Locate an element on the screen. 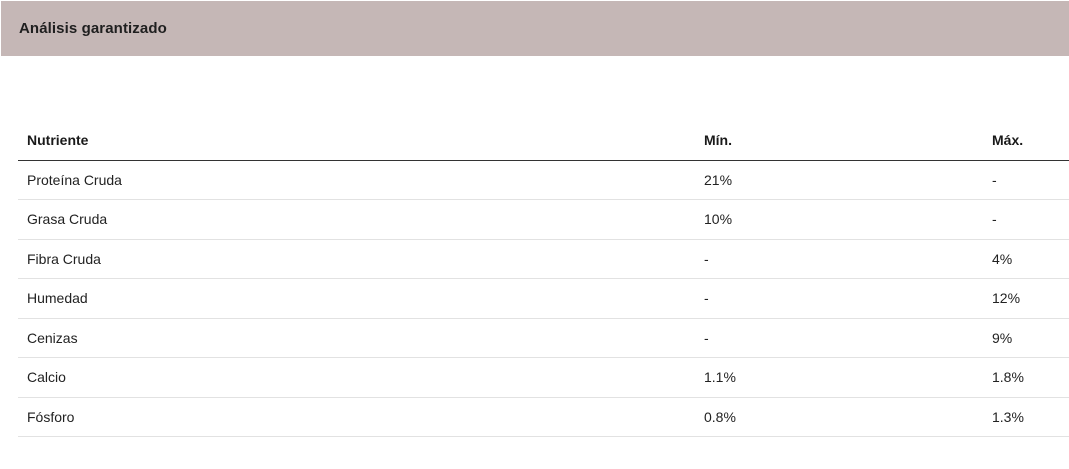 This screenshot has height=469, width=1069. column-header-max: Máx. is located at coordinates (1026, 140).